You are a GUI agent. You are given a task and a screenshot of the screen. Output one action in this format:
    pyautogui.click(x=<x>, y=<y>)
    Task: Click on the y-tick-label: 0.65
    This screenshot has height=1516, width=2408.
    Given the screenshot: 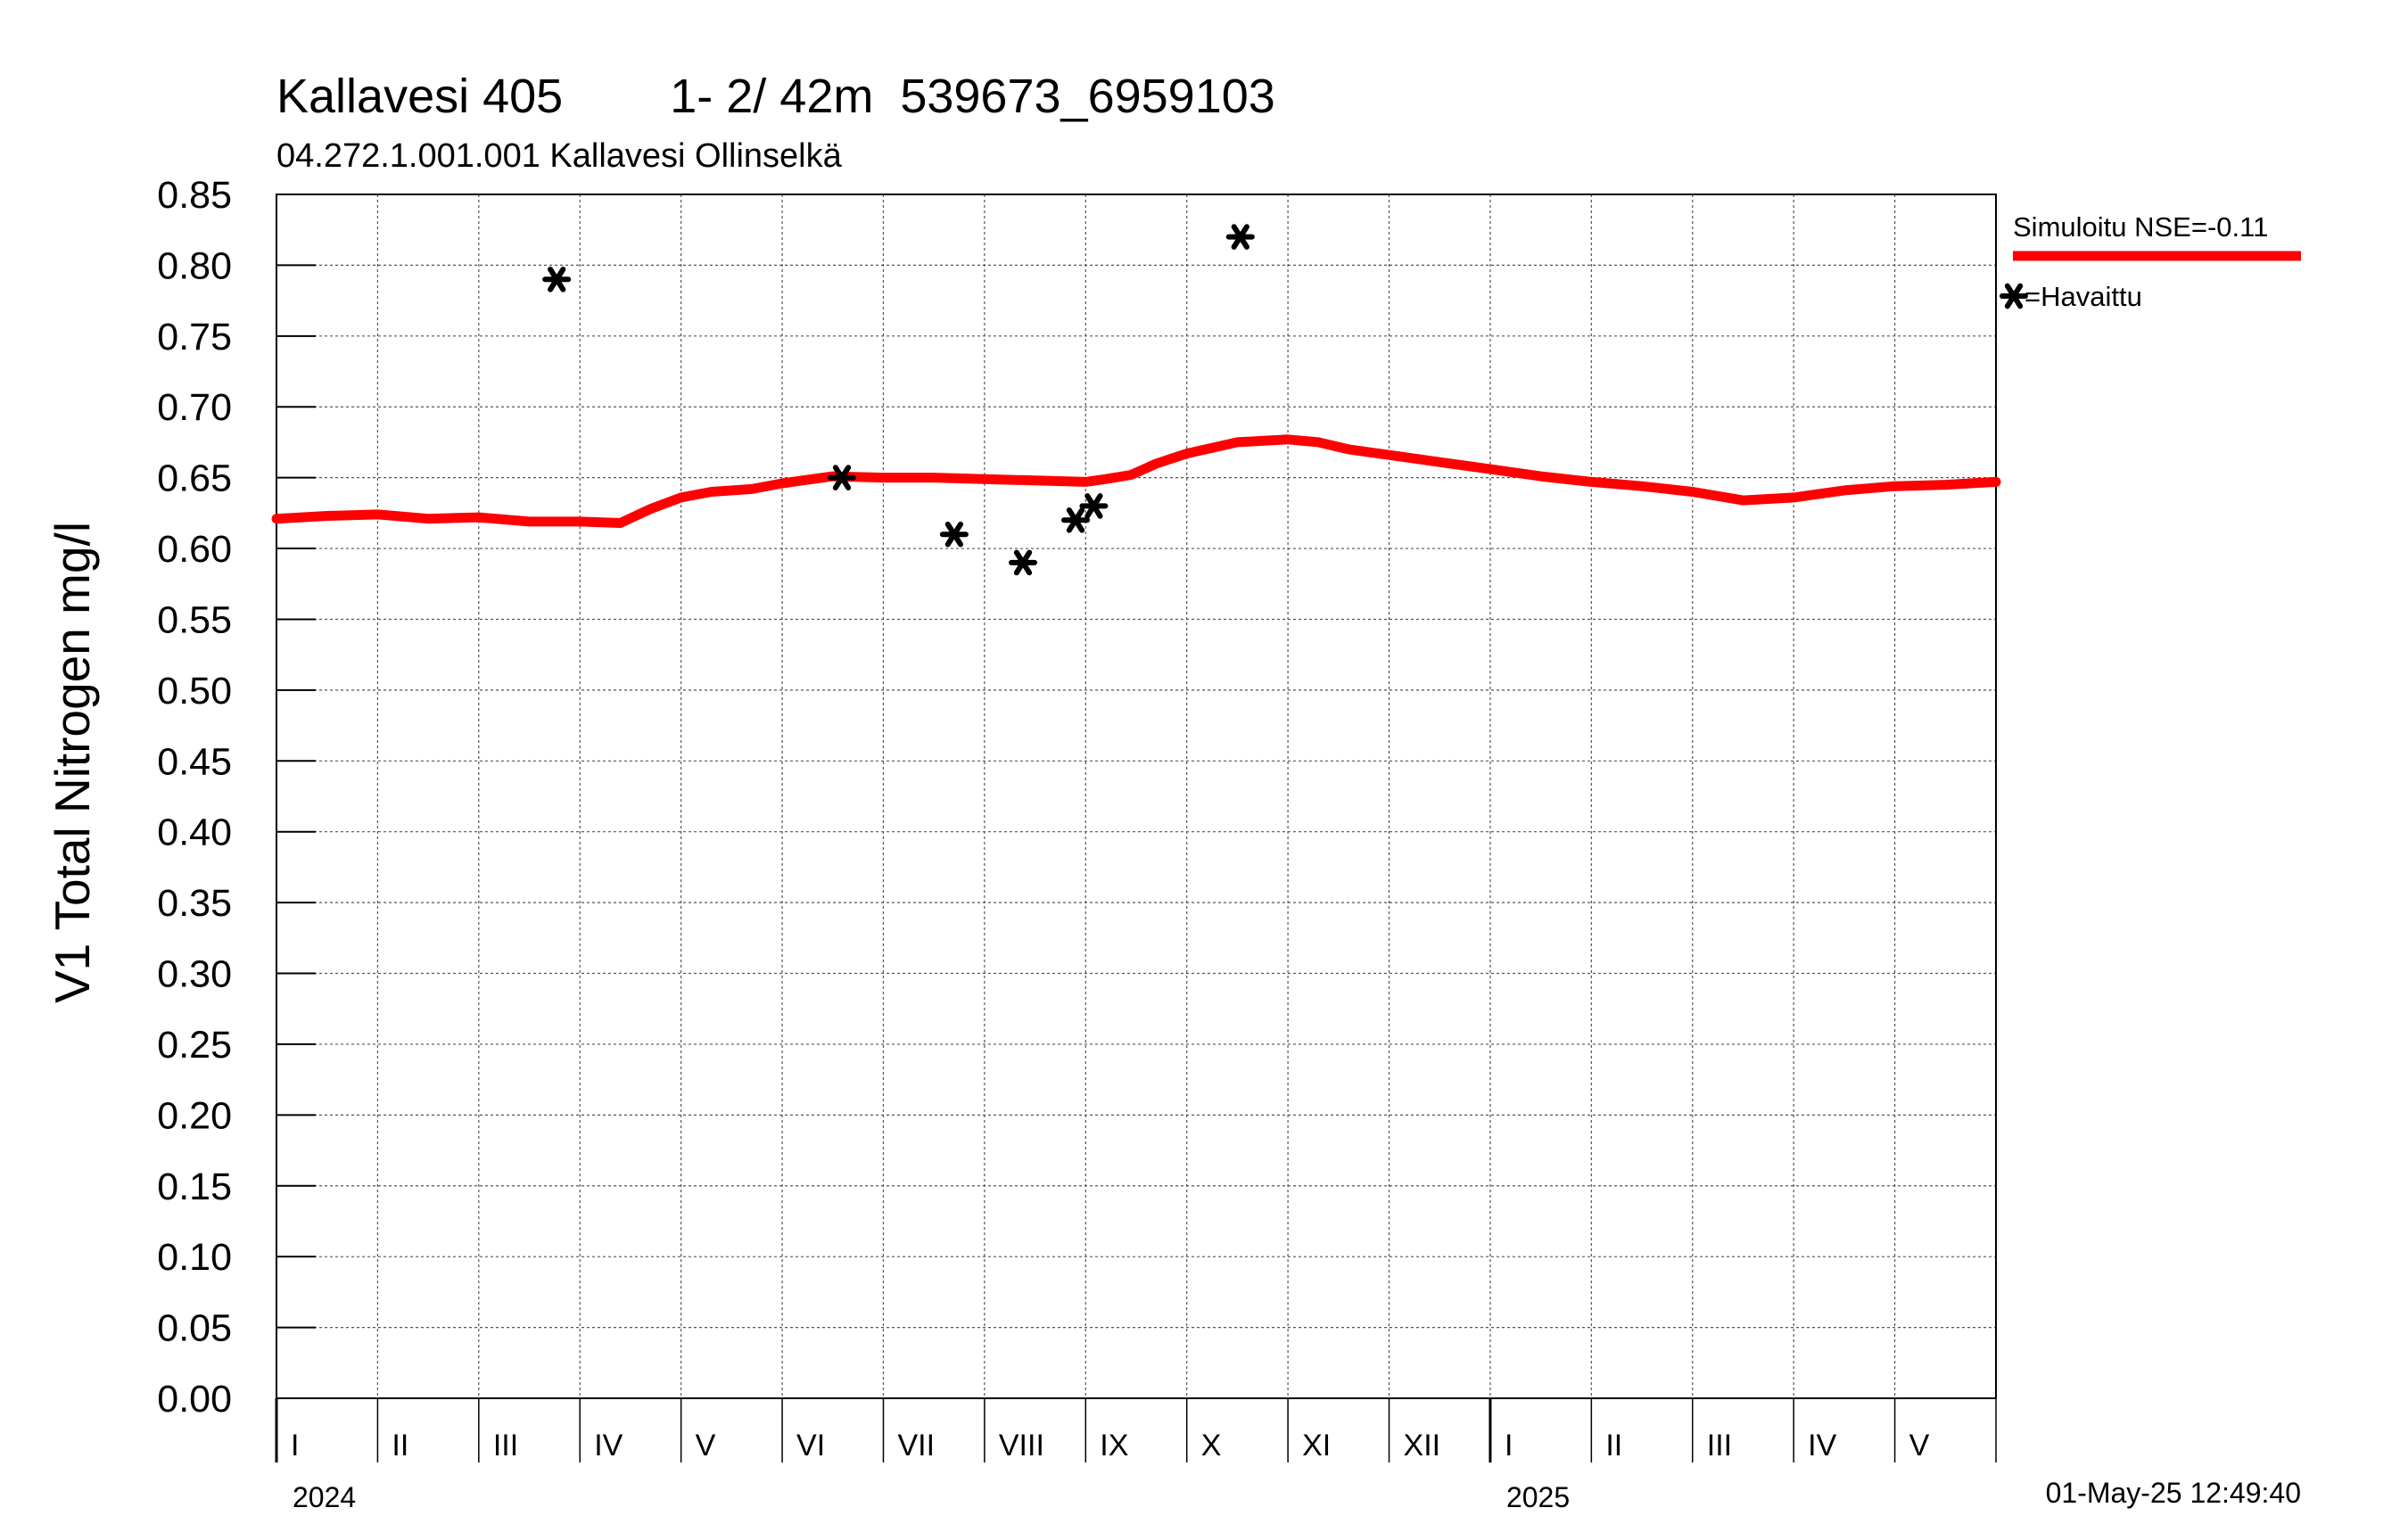 What is the action you would take?
    pyautogui.click(x=194, y=478)
    